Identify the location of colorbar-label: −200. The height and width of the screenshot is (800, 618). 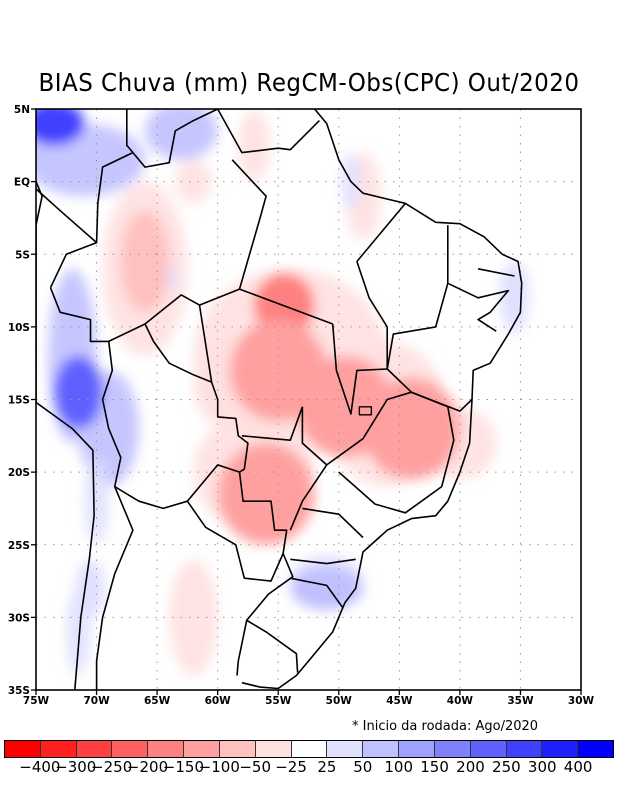
(147, 767).